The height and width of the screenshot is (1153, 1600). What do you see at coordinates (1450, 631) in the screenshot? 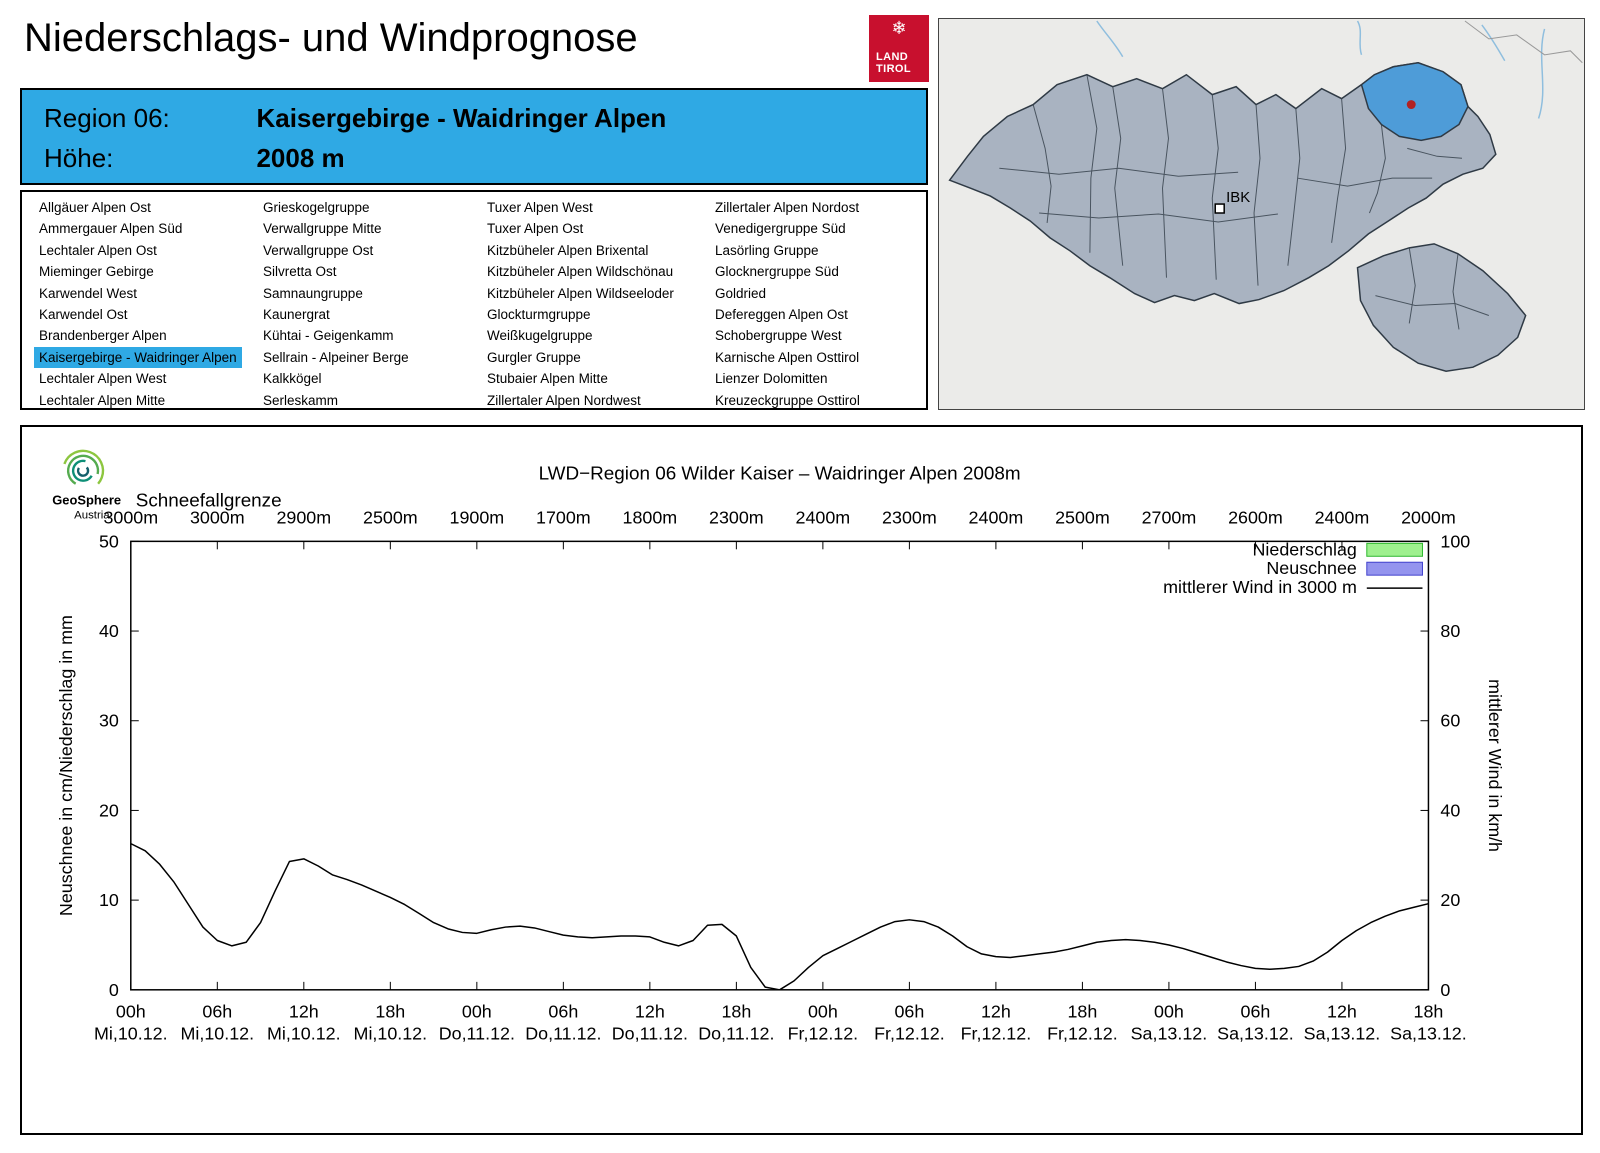
I see `y-tick-label-right: 80` at bounding box center [1450, 631].